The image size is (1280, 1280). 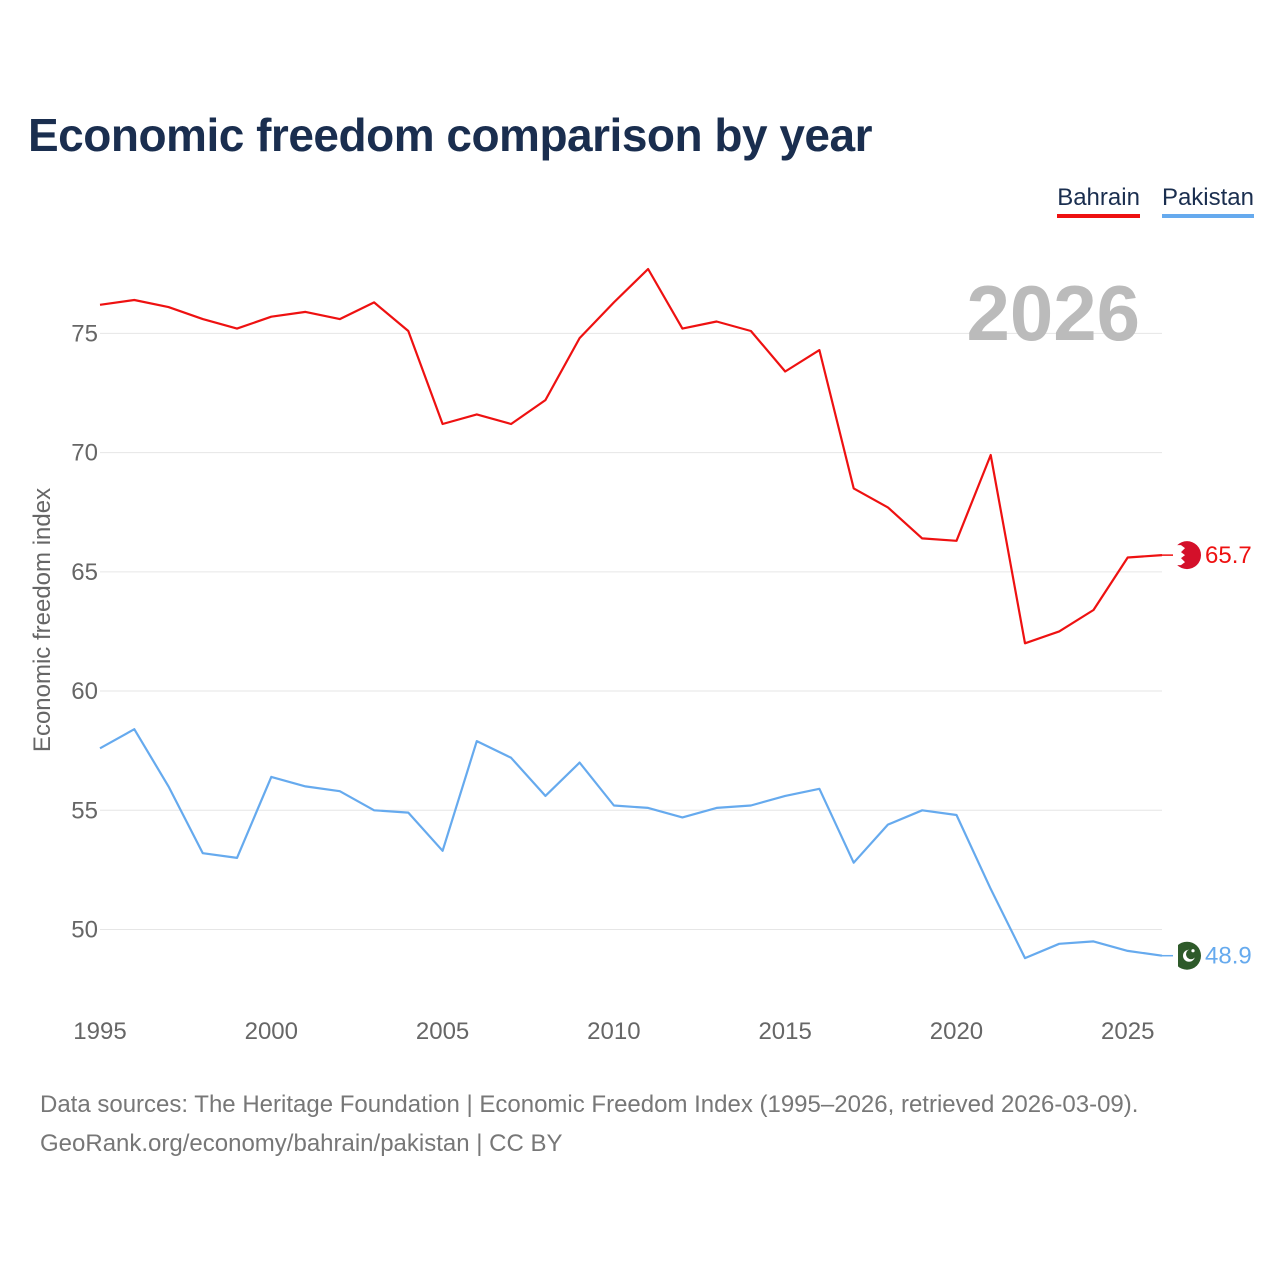 I want to click on x-tick-label: 2010, so click(x=613, y=1031).